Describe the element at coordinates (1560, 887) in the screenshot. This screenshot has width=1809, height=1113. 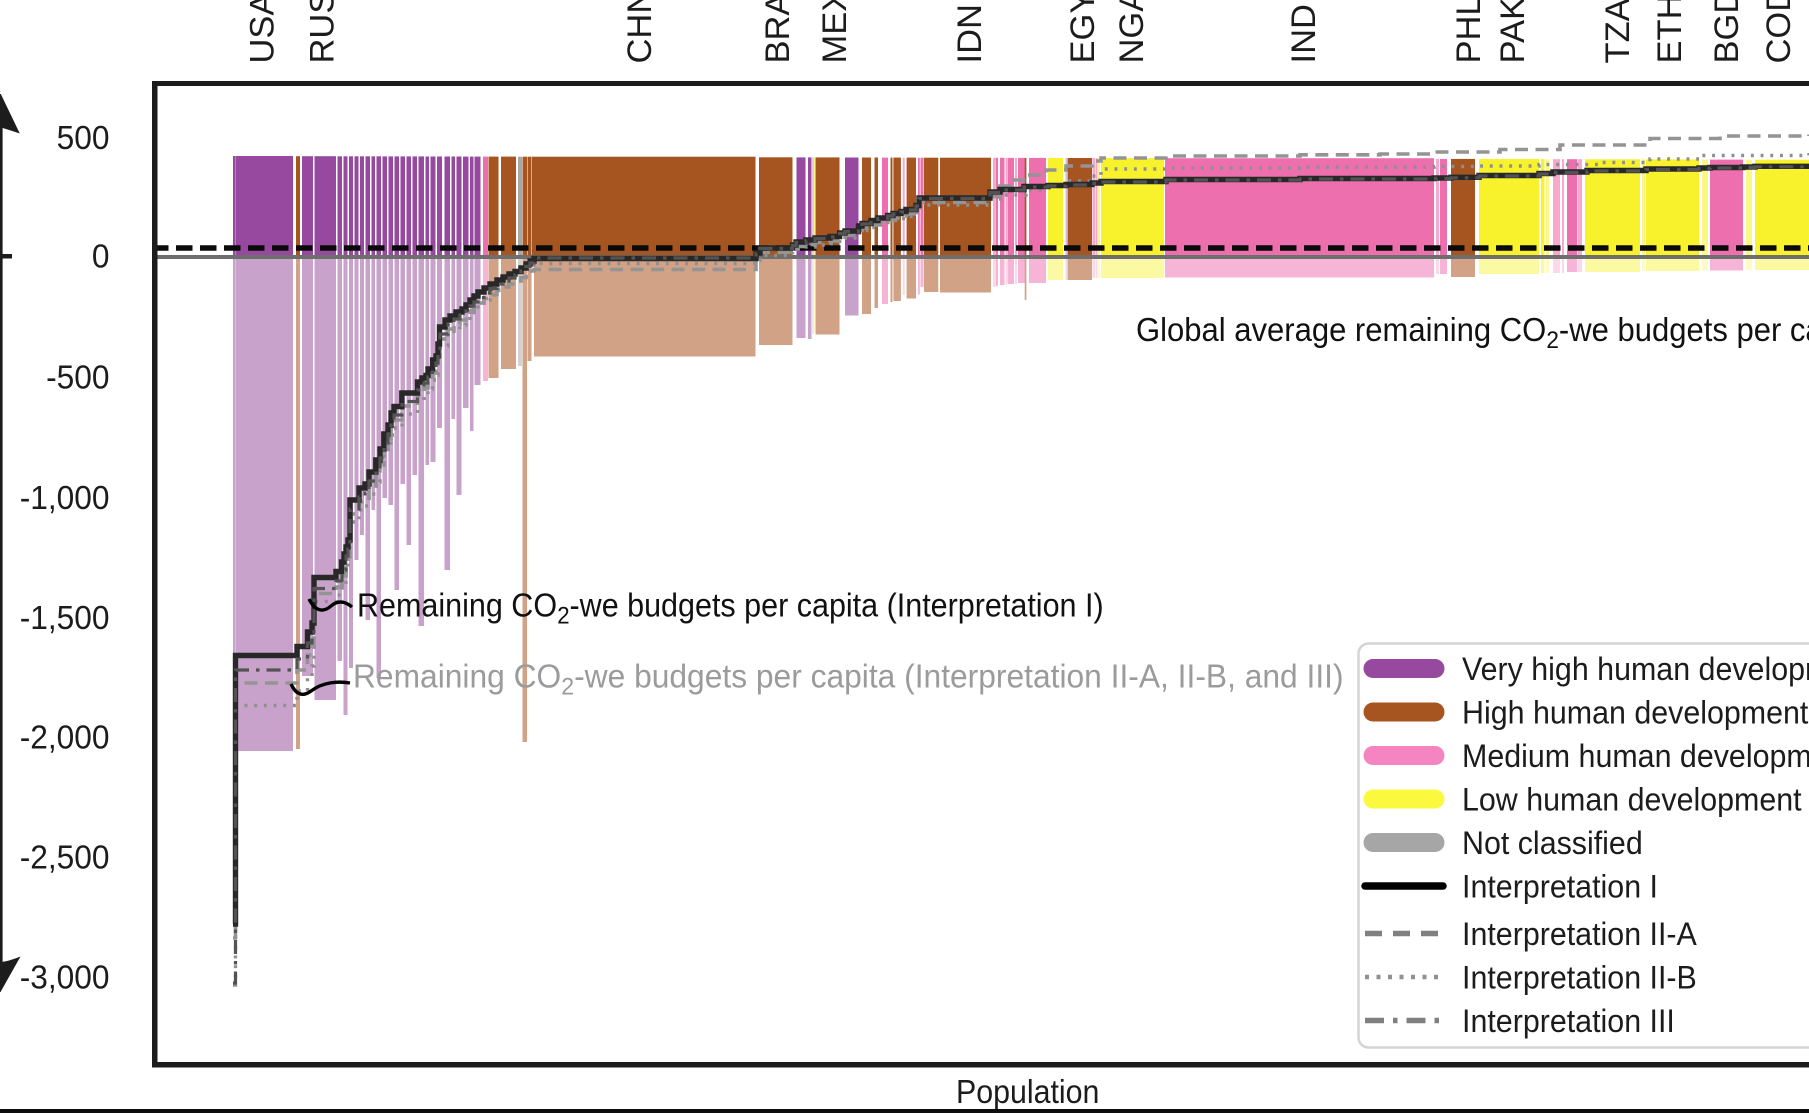
I see `svg-text: Interpretation I` at that location.